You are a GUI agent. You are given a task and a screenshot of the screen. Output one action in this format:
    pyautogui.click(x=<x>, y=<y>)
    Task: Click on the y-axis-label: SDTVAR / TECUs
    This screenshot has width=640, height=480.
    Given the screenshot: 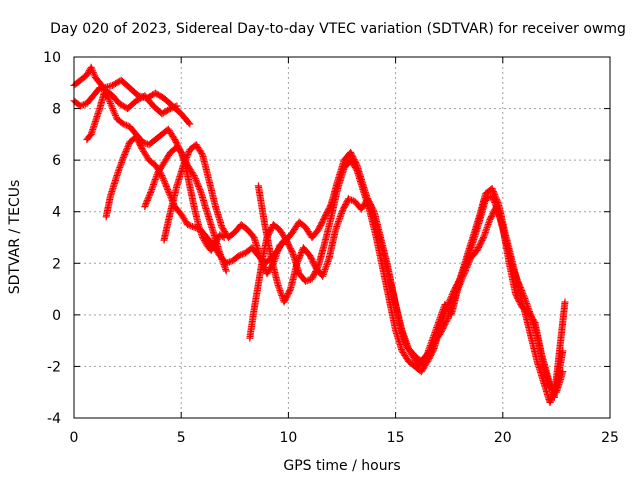 What is the action you would take?
    pyautogui.click(x=15, y=237)
    